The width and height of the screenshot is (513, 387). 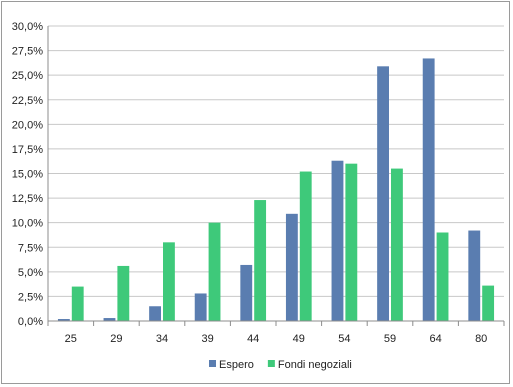 What do you see at coordinates (435, 339) in the screenshot?
I see `x-tick-label: 64` at bounding box center [435, 339].